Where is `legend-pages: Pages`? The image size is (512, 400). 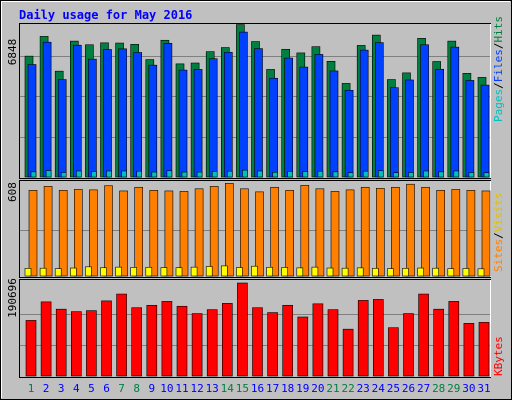
legend-pages: Pages is located at coordinates (498, 105).